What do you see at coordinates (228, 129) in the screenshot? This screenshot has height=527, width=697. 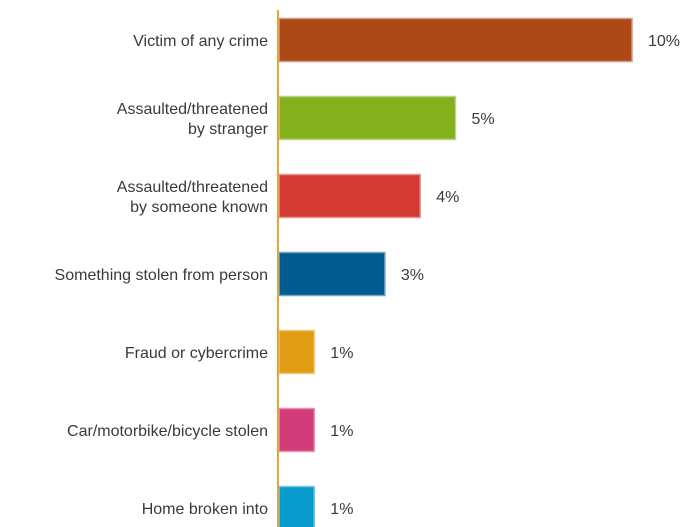 I see `category-label-line: by stranger` at bounding box center [228, 129].